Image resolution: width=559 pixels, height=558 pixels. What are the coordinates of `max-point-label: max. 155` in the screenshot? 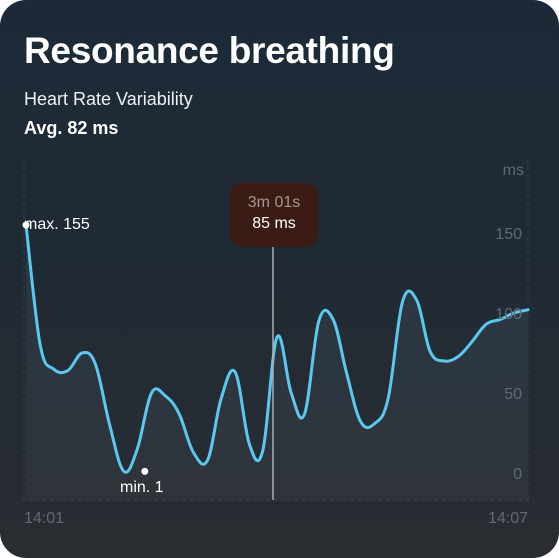 It's located at (57, 224).